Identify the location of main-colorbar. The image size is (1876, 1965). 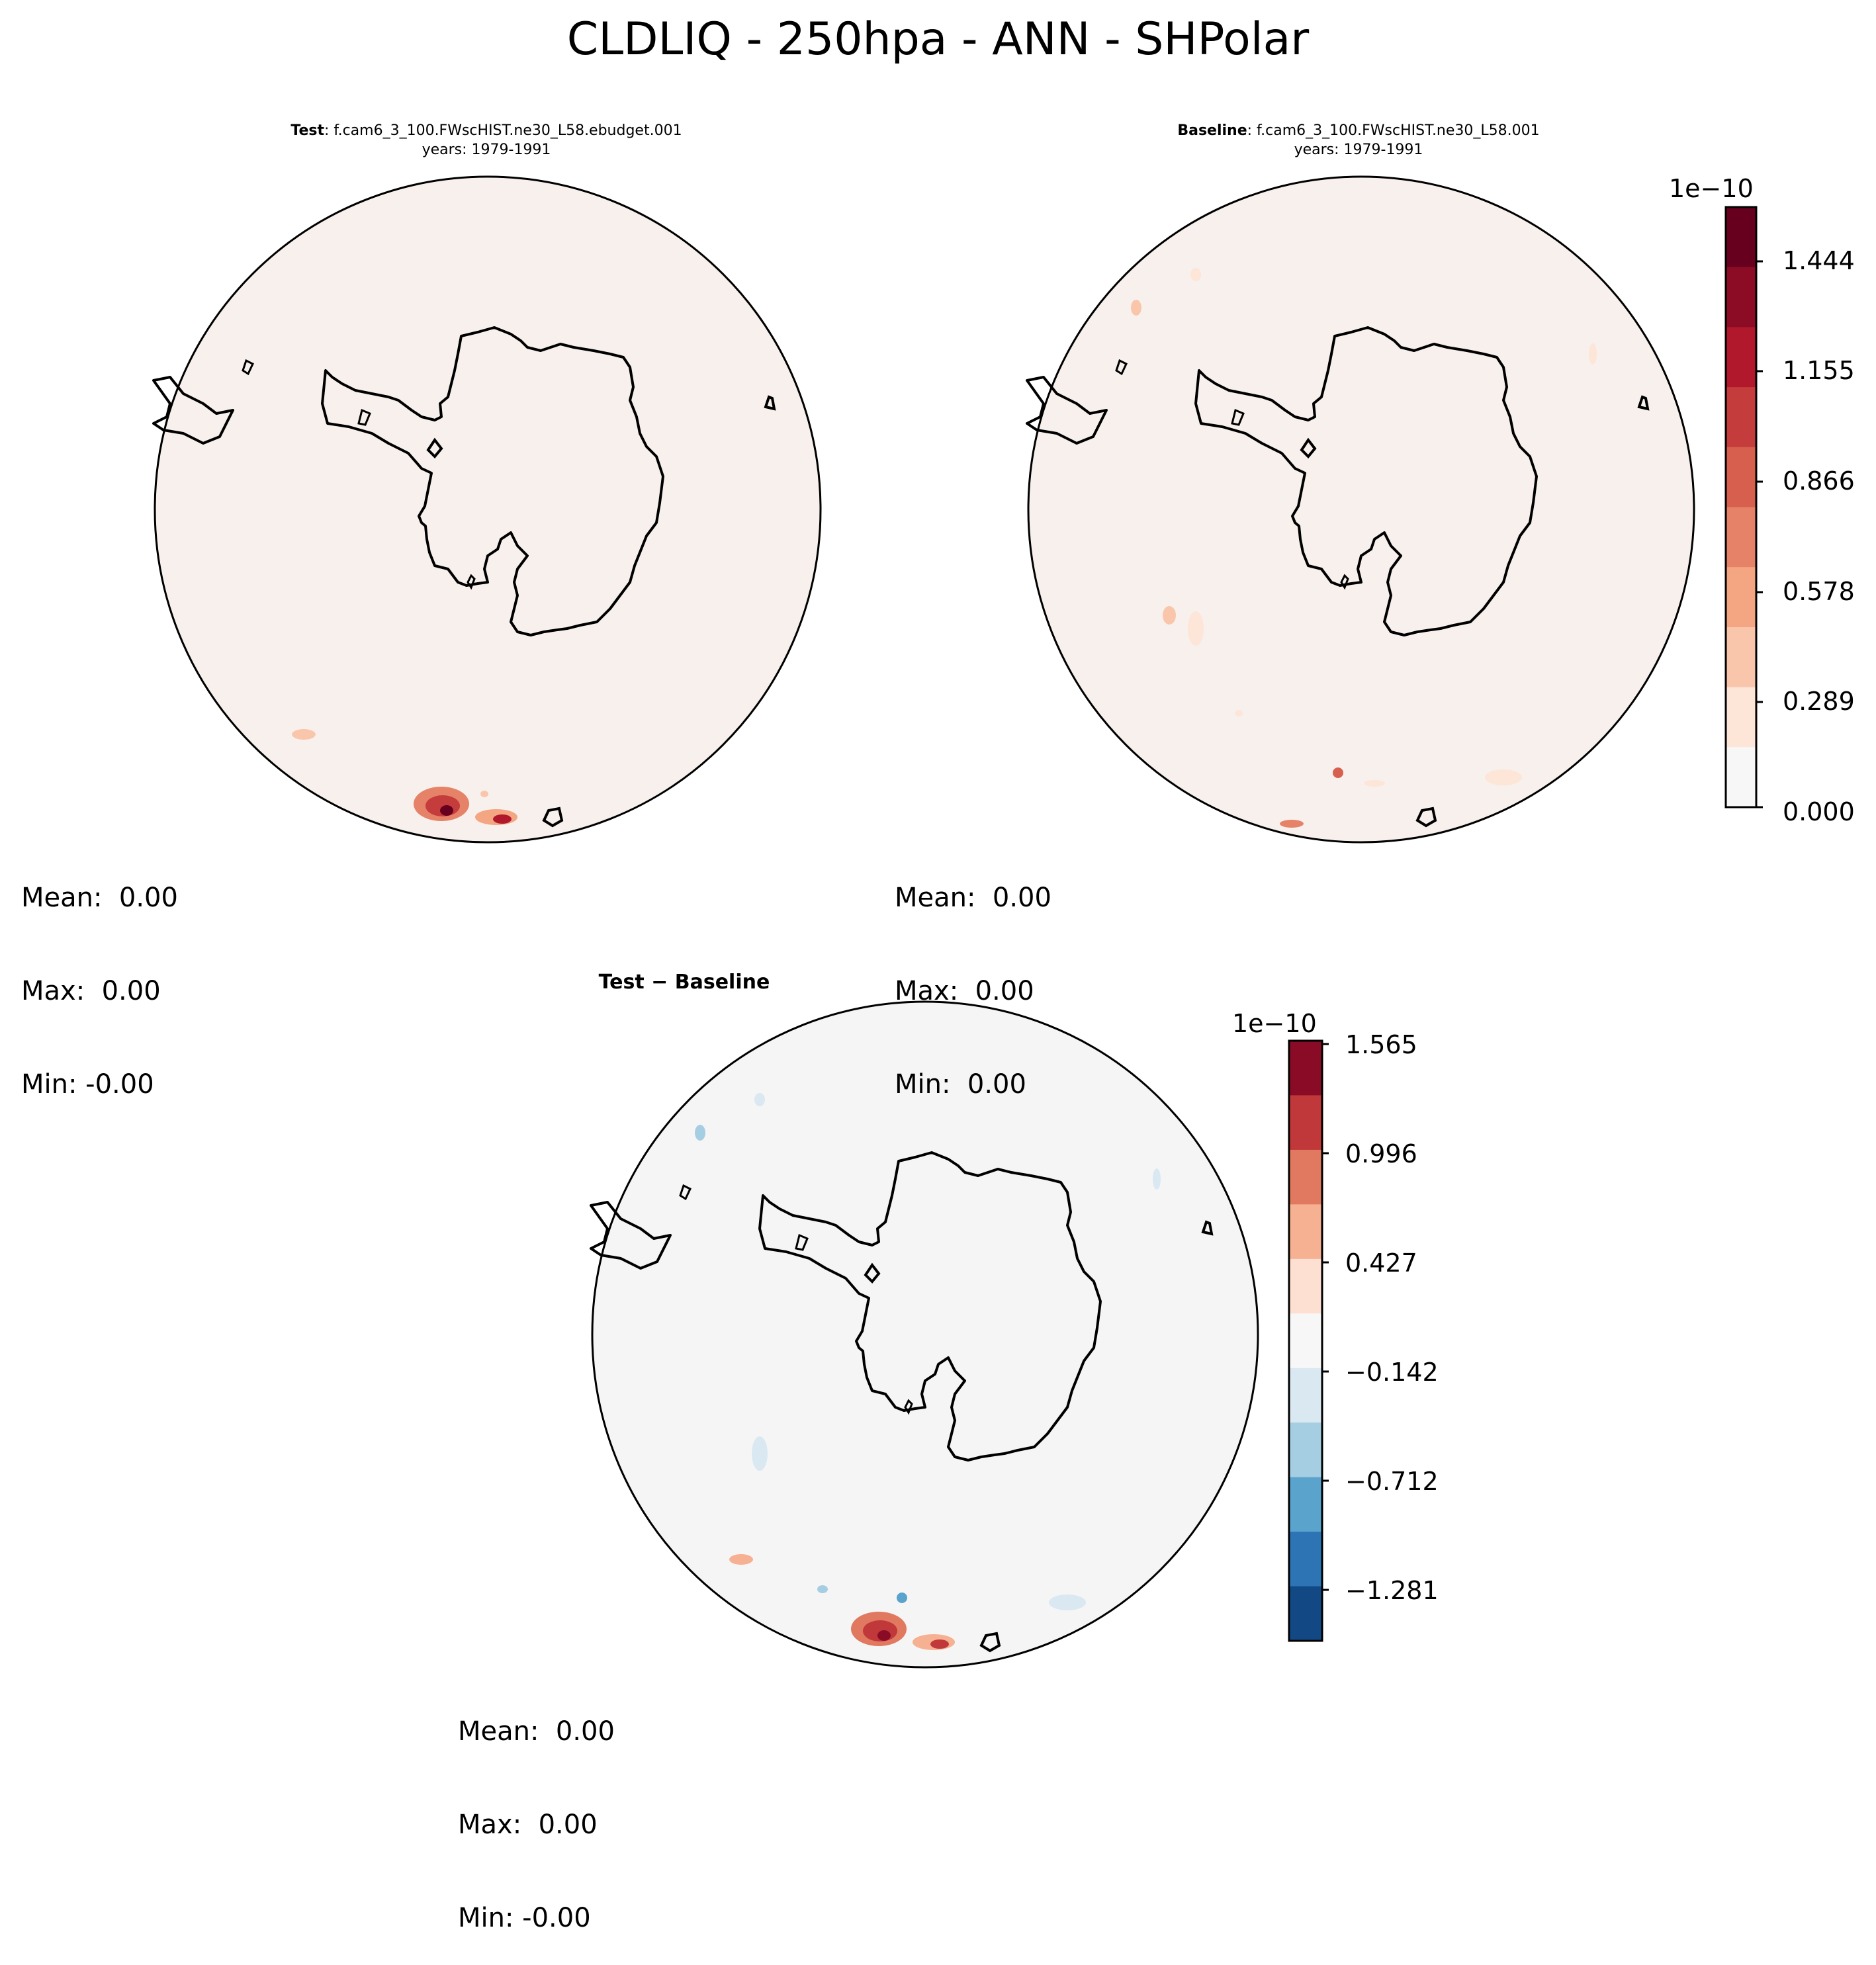
(1744, 507).